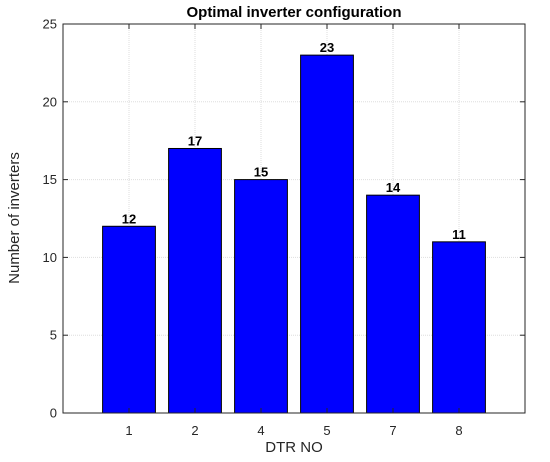  Describe the element at coordinates (293, 12) in the screenshot. I see `chart-title: Optimal inverter configuration` at that location.